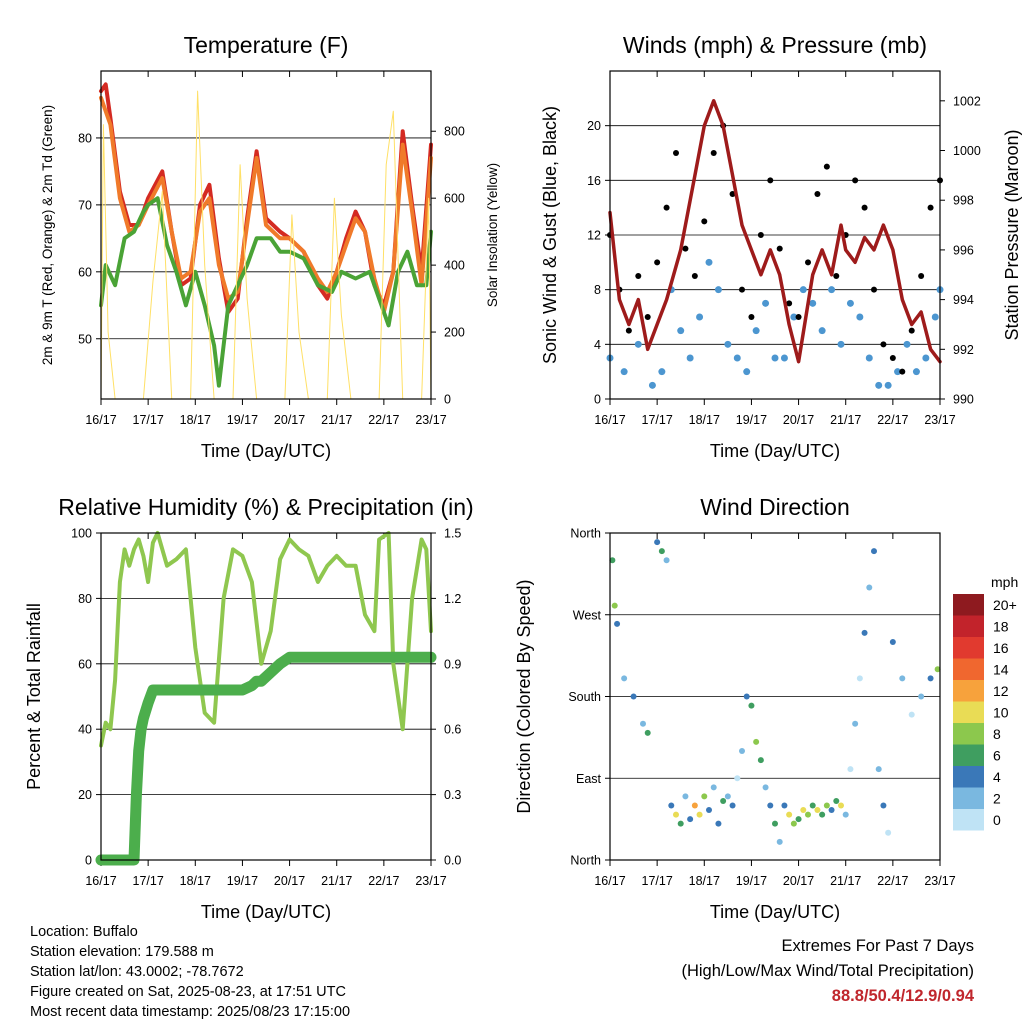  What do you see at coordinates (963, 400) in the screenshot?
I see `winds-y2tick-label: 990` at bounding box center [963, 400].